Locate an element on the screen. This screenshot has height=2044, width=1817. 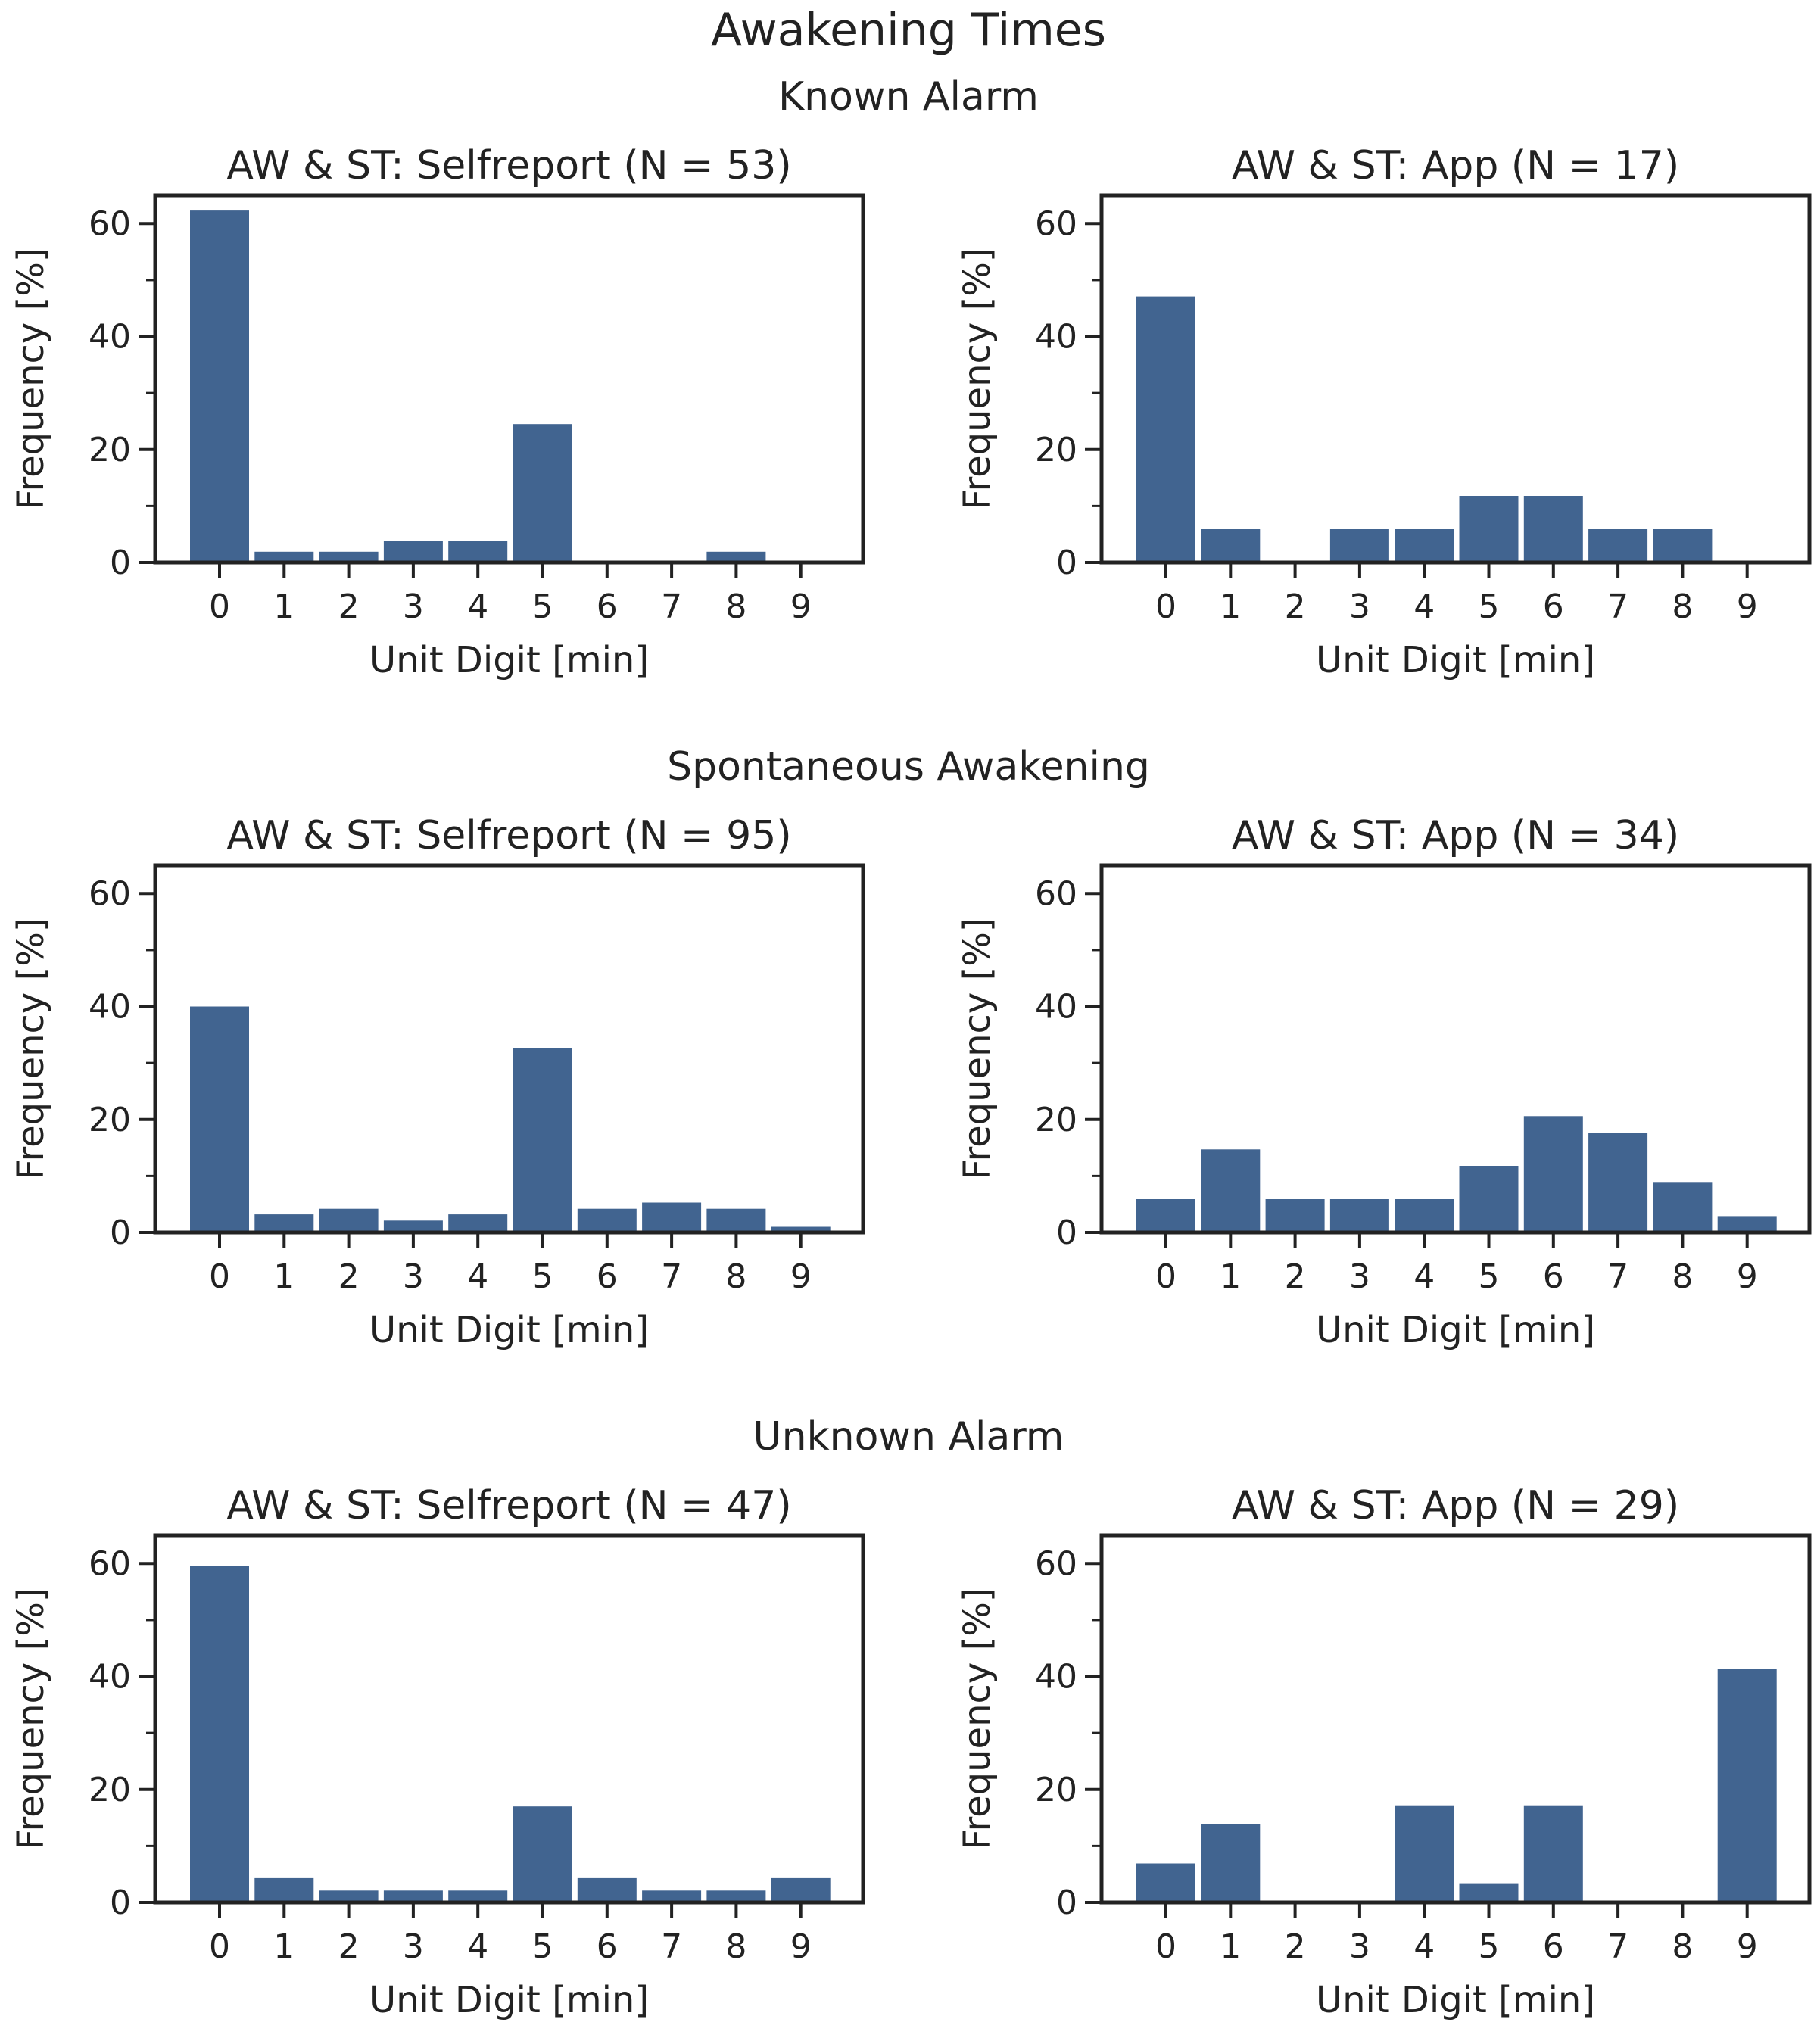
chart-title: AW & ST: App (N = 34) is located at coordinates (1455, 835).